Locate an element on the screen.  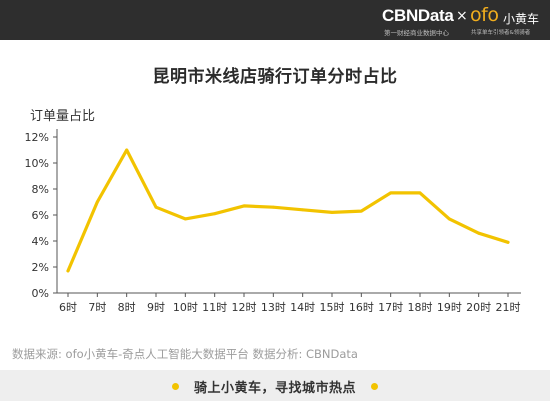
chart-title: 昆明市米线店骑行订单分时占比 is located at coordinates (275, 77).